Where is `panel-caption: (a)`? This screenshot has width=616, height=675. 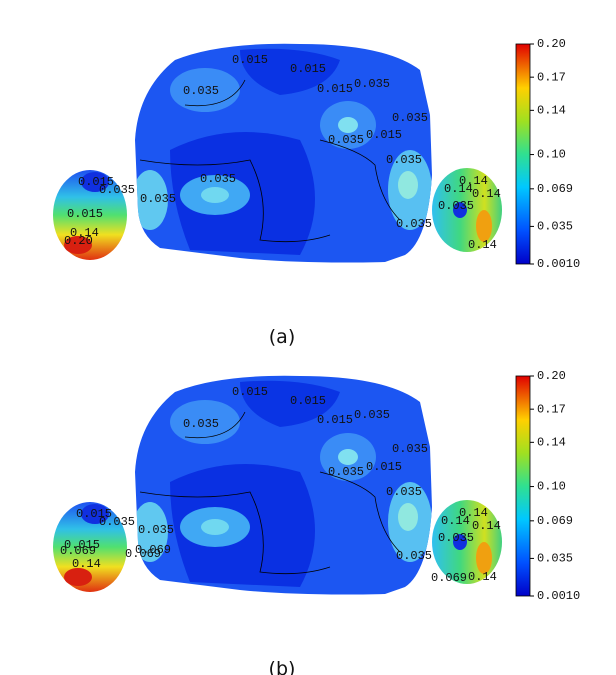 panel-caption: (a) is located at coordinates (282, 337).